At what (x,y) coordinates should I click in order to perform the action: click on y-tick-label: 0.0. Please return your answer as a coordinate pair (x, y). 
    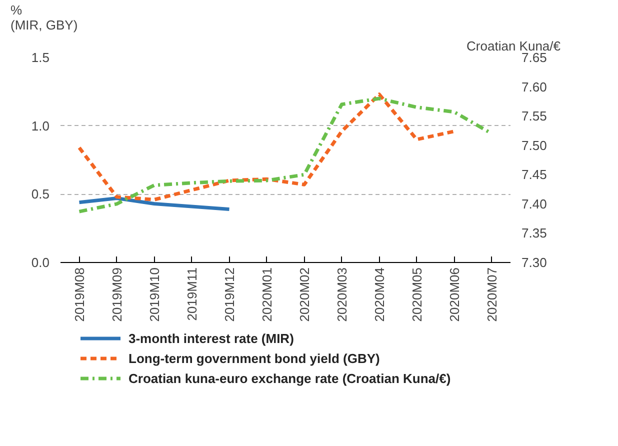
    Looking at the image, I should click on (40, 262).